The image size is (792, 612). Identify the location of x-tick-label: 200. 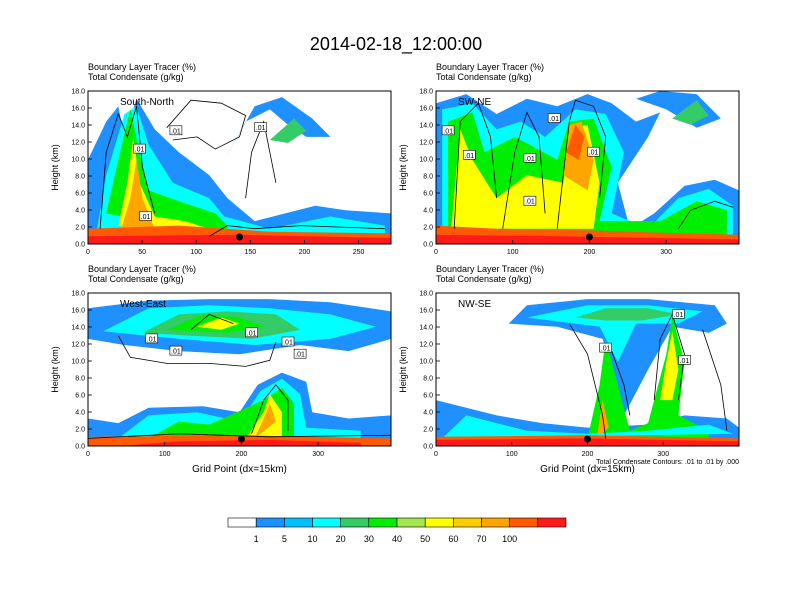
(305, 252).